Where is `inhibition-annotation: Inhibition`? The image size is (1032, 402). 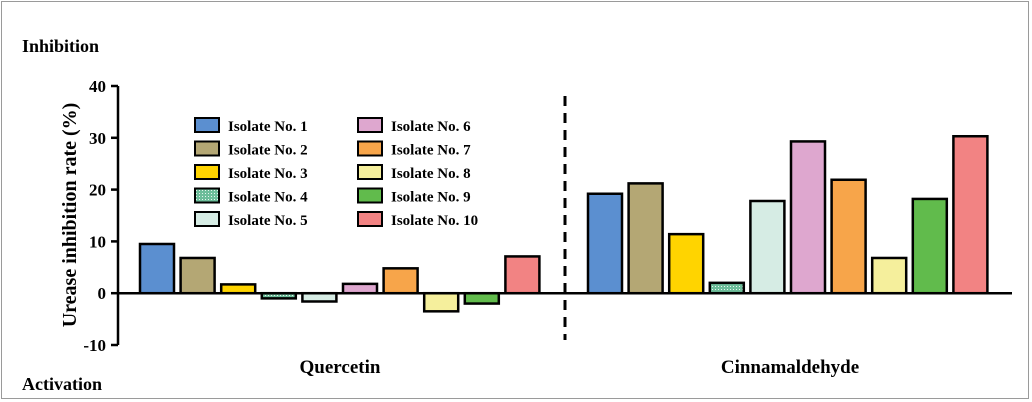
inhibition-annotation: Inhibition is located at coordinates (60, 46).